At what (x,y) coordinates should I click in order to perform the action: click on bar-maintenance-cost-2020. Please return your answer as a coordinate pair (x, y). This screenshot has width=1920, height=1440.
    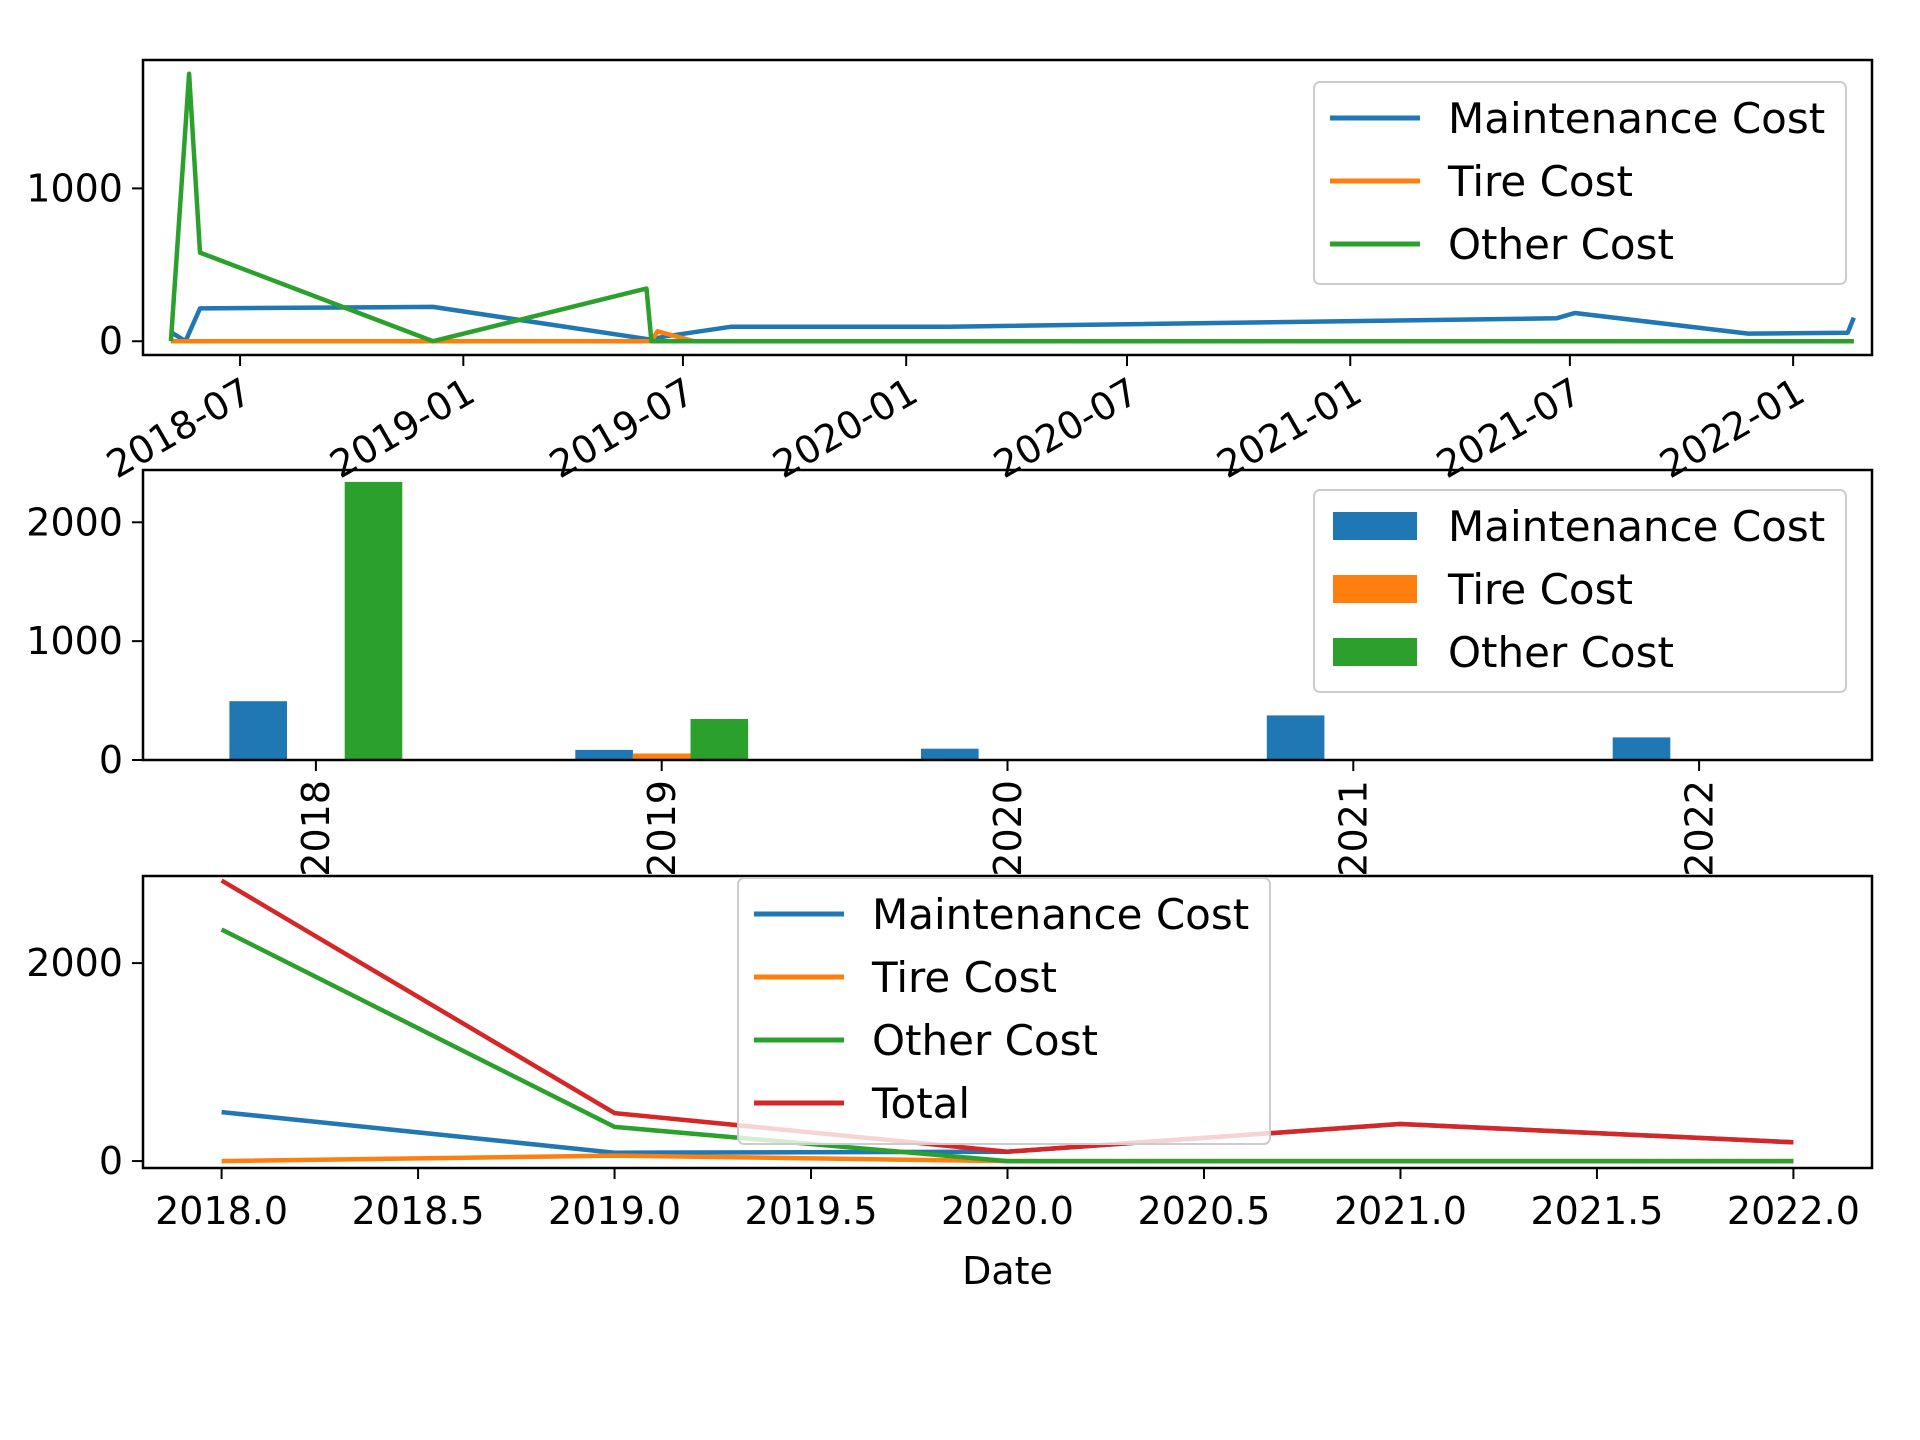
    Looking at the image, I should click on (950, 754).